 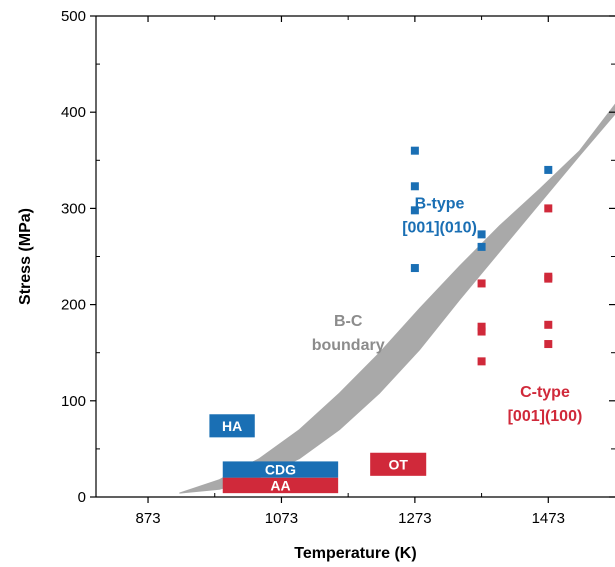 I want to click on region-aa-box, so click(x=280, y=485).